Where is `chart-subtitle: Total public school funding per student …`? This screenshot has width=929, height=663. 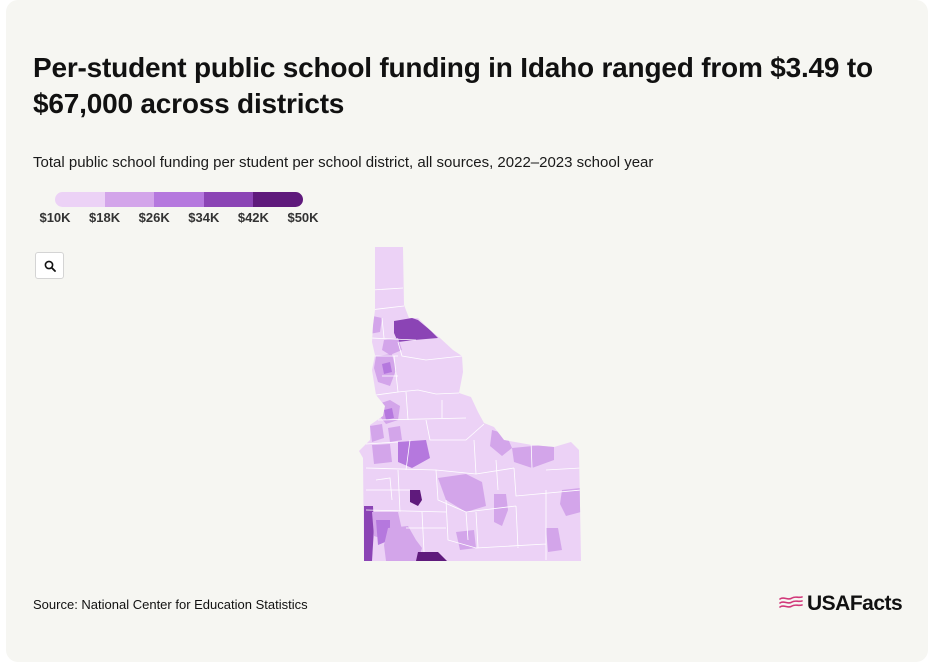
chart-subtitle: Total public school funding per student … is located at coordinates (343, 162).